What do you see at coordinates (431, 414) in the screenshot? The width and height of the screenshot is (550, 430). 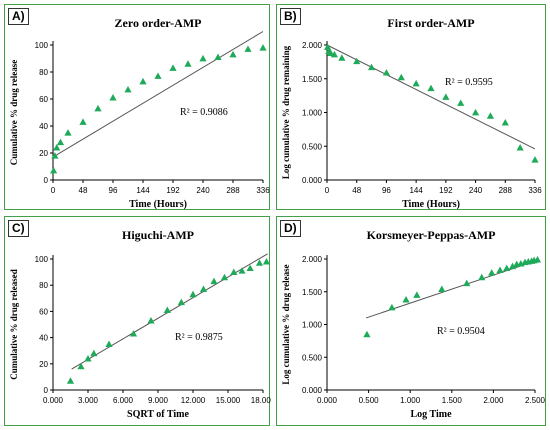 I see `x-axis-label: Log Time` at bounding box center [431, 414].